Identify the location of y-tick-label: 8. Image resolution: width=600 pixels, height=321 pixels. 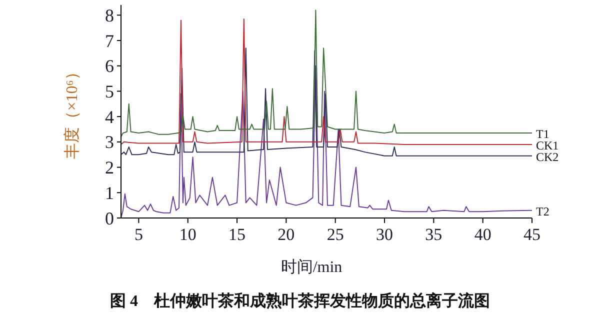
(109, 15).